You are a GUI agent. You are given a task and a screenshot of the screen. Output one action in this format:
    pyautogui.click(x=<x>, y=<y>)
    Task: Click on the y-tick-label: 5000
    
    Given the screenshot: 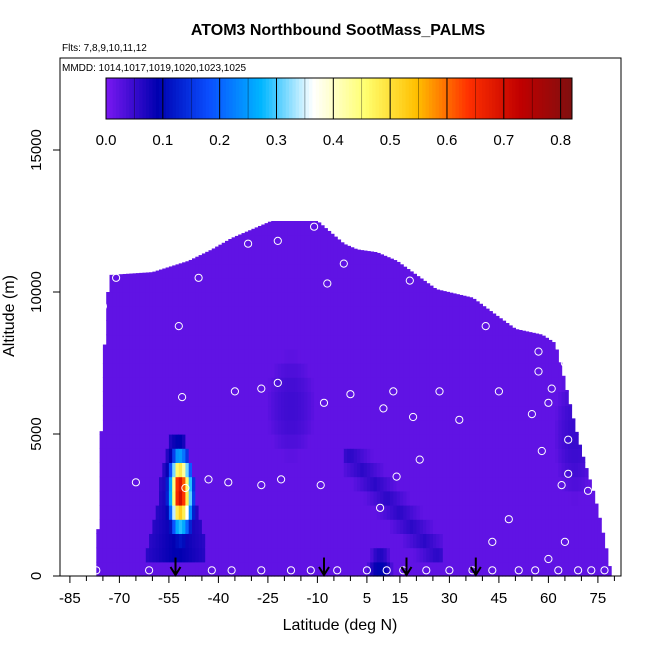 What is the action you would take?
    pyautogui.click(x=36, y=433)
    